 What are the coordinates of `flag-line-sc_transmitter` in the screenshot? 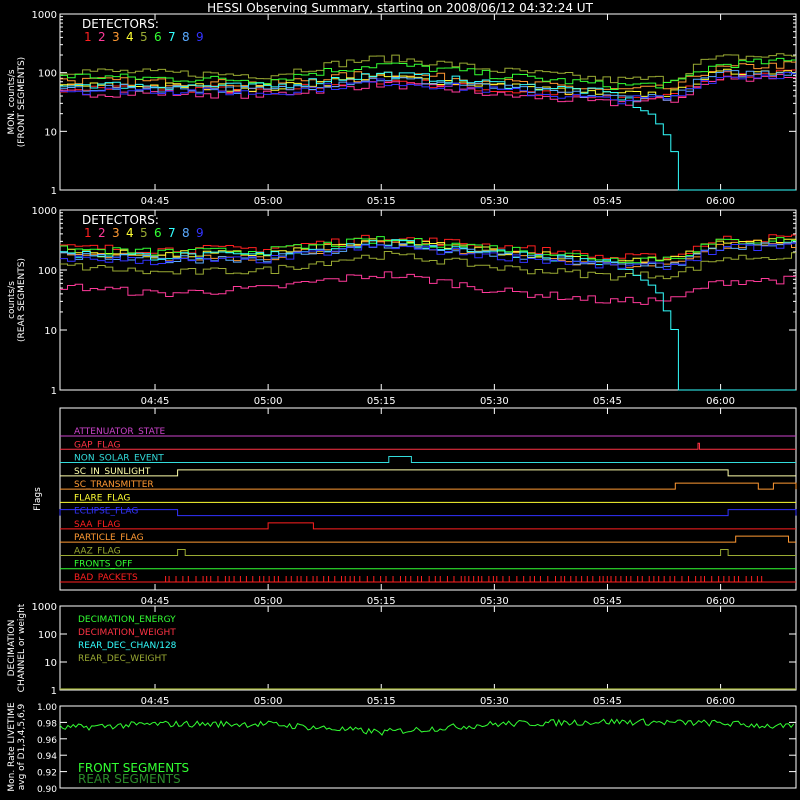 It's located at (428, 486).